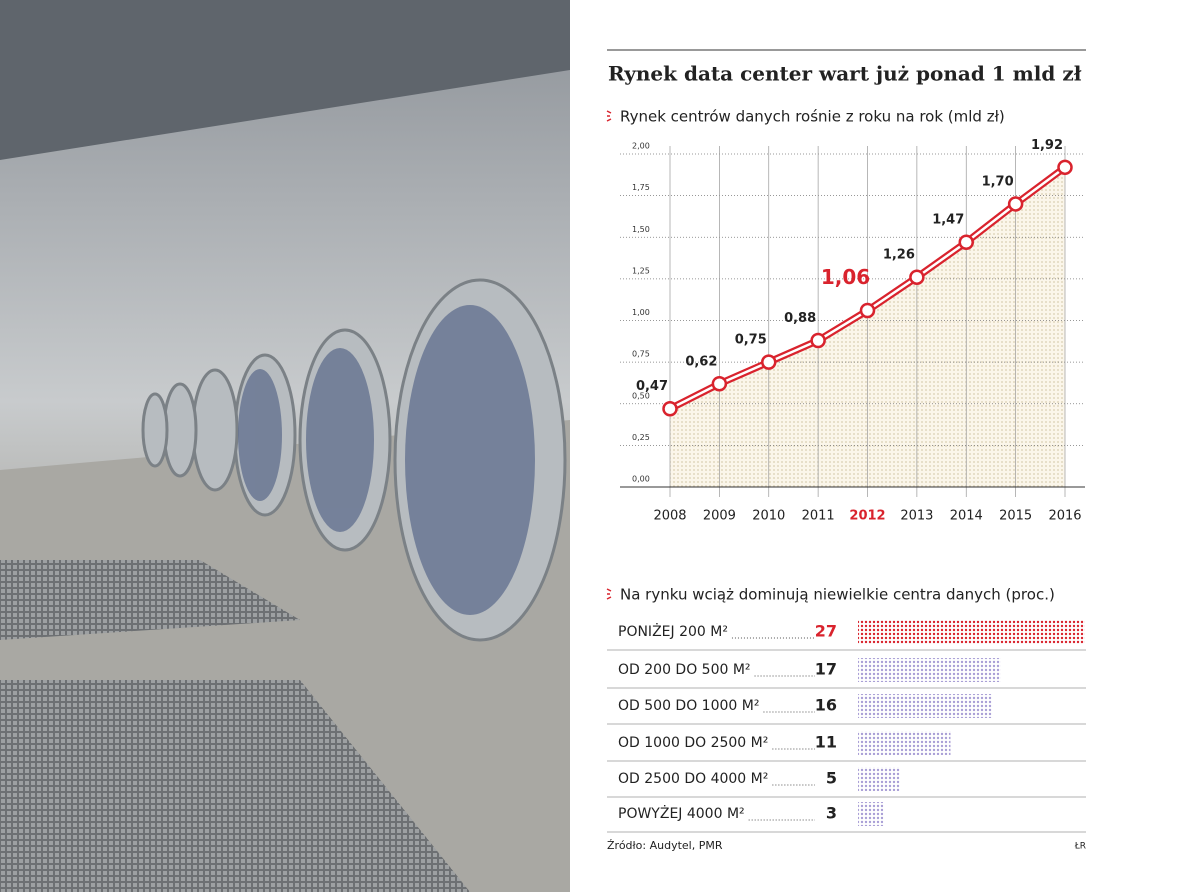  I want to click on value-label: 1,92, so click(1047, 145).